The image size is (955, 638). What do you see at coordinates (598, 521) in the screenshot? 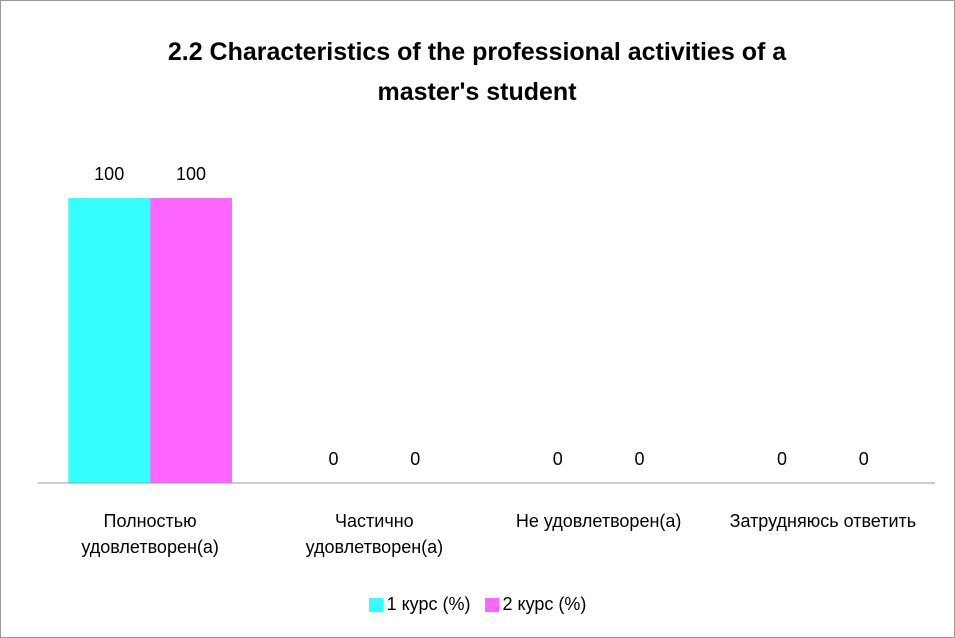
I see `x-tick-label: Не удовлетворен(а)` at bounding box center [598, 521].